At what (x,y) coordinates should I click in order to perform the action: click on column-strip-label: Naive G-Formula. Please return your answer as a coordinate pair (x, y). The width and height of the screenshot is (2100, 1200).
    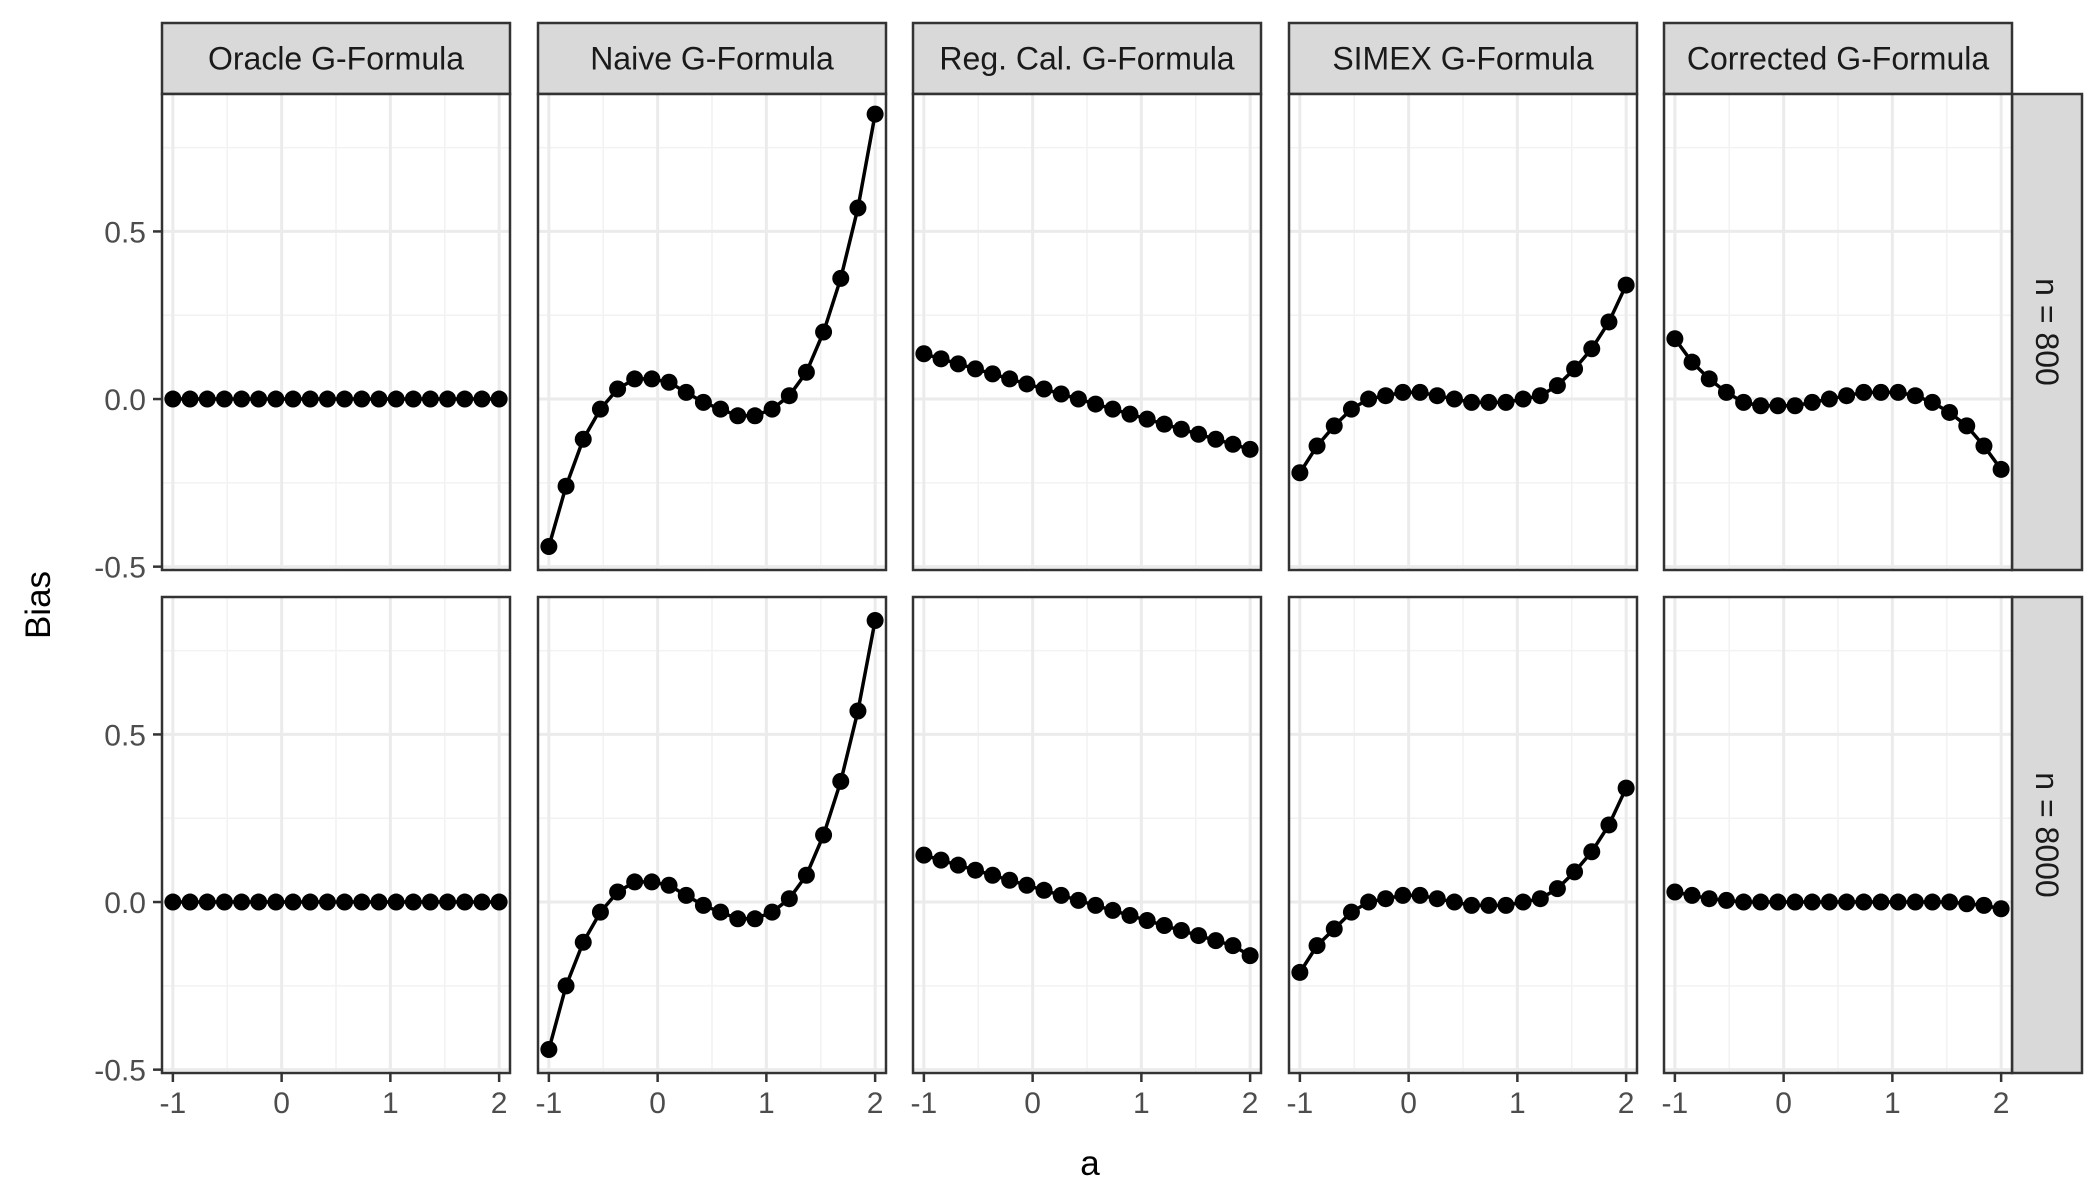
    Looking at the image, I should click on (712, 59).